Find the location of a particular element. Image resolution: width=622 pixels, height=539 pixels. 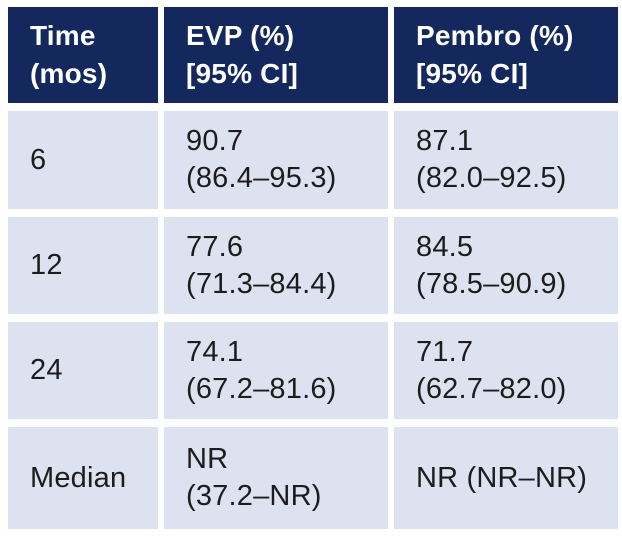

cell-evp-24: 74.1 (67.2–81.6) is located at coordinates (276, 370).